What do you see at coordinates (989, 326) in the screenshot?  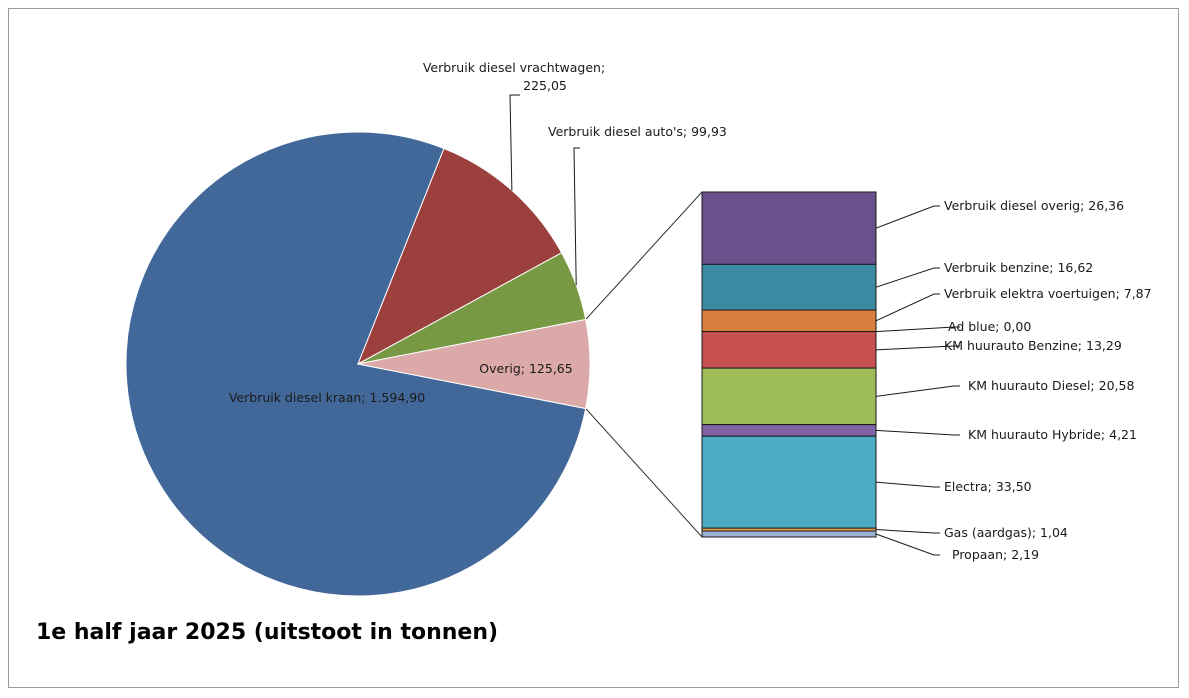 I see `data-label-ad-blue: Ad blue; 0,00` at bounding box center [989, 326].